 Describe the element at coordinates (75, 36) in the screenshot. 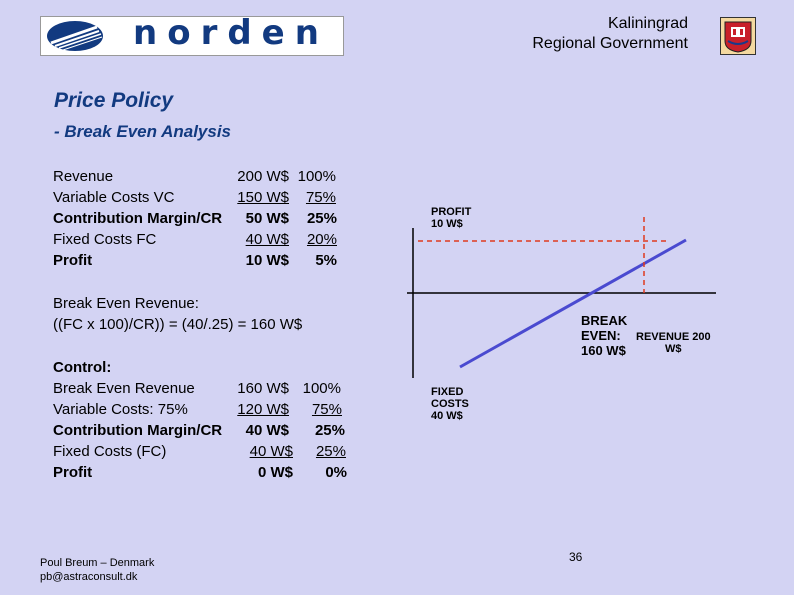

I see `globe-icon` at that location.